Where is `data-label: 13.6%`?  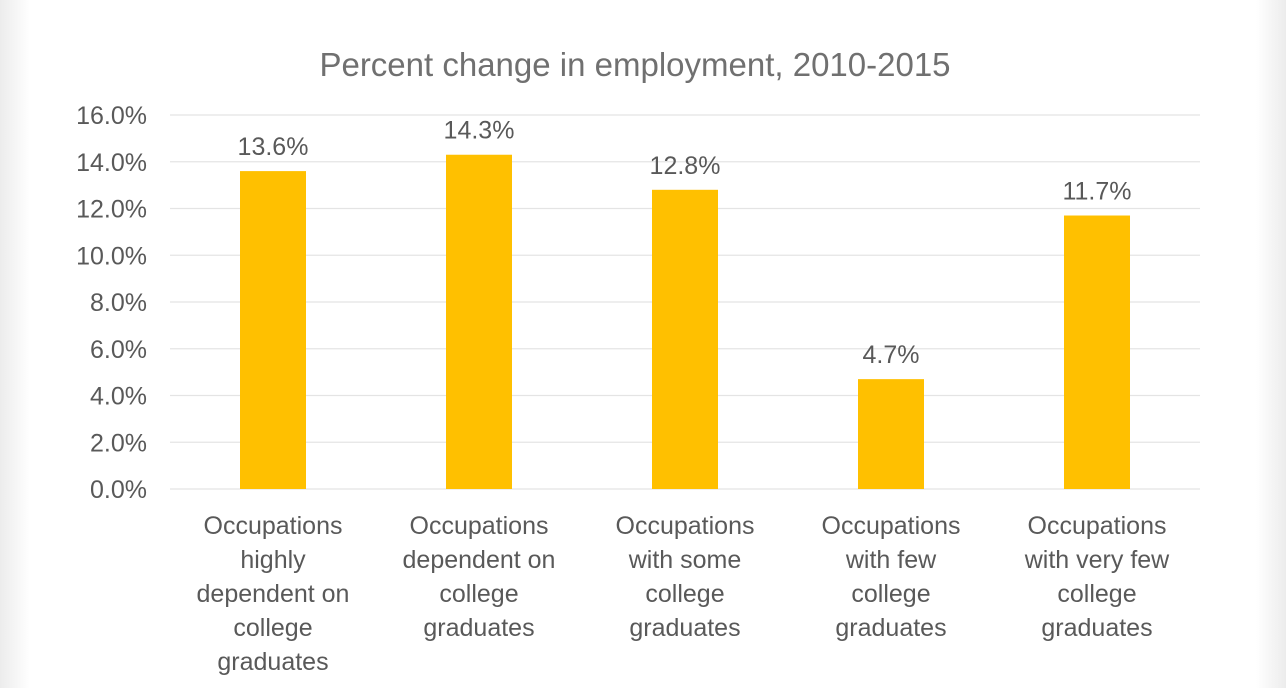 data-label: 13.6% is located at coordinates (273, 147).